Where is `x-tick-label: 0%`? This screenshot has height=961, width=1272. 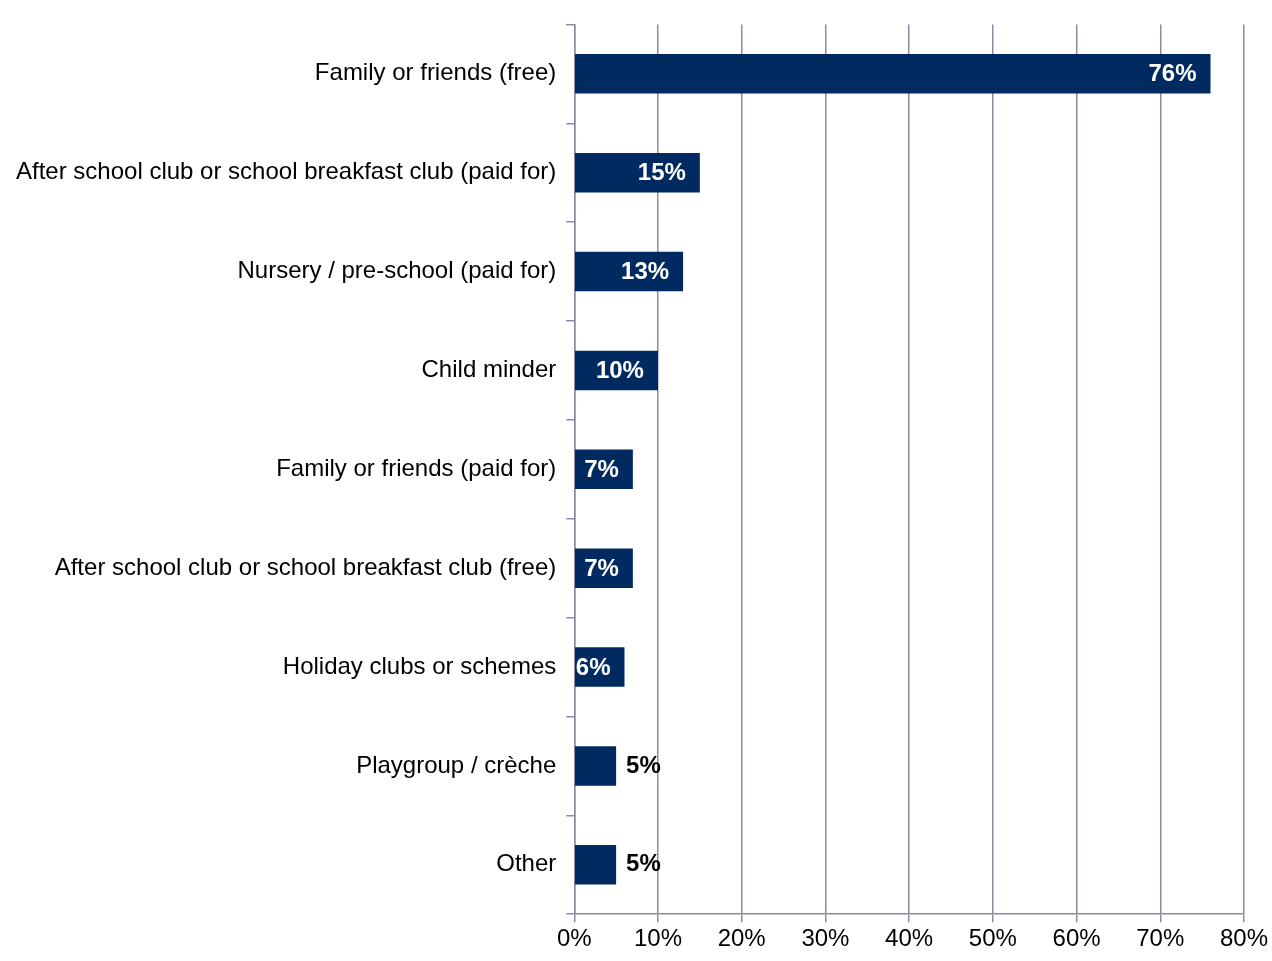
x-tick-label: 0% is located at coordinates (574, 938).